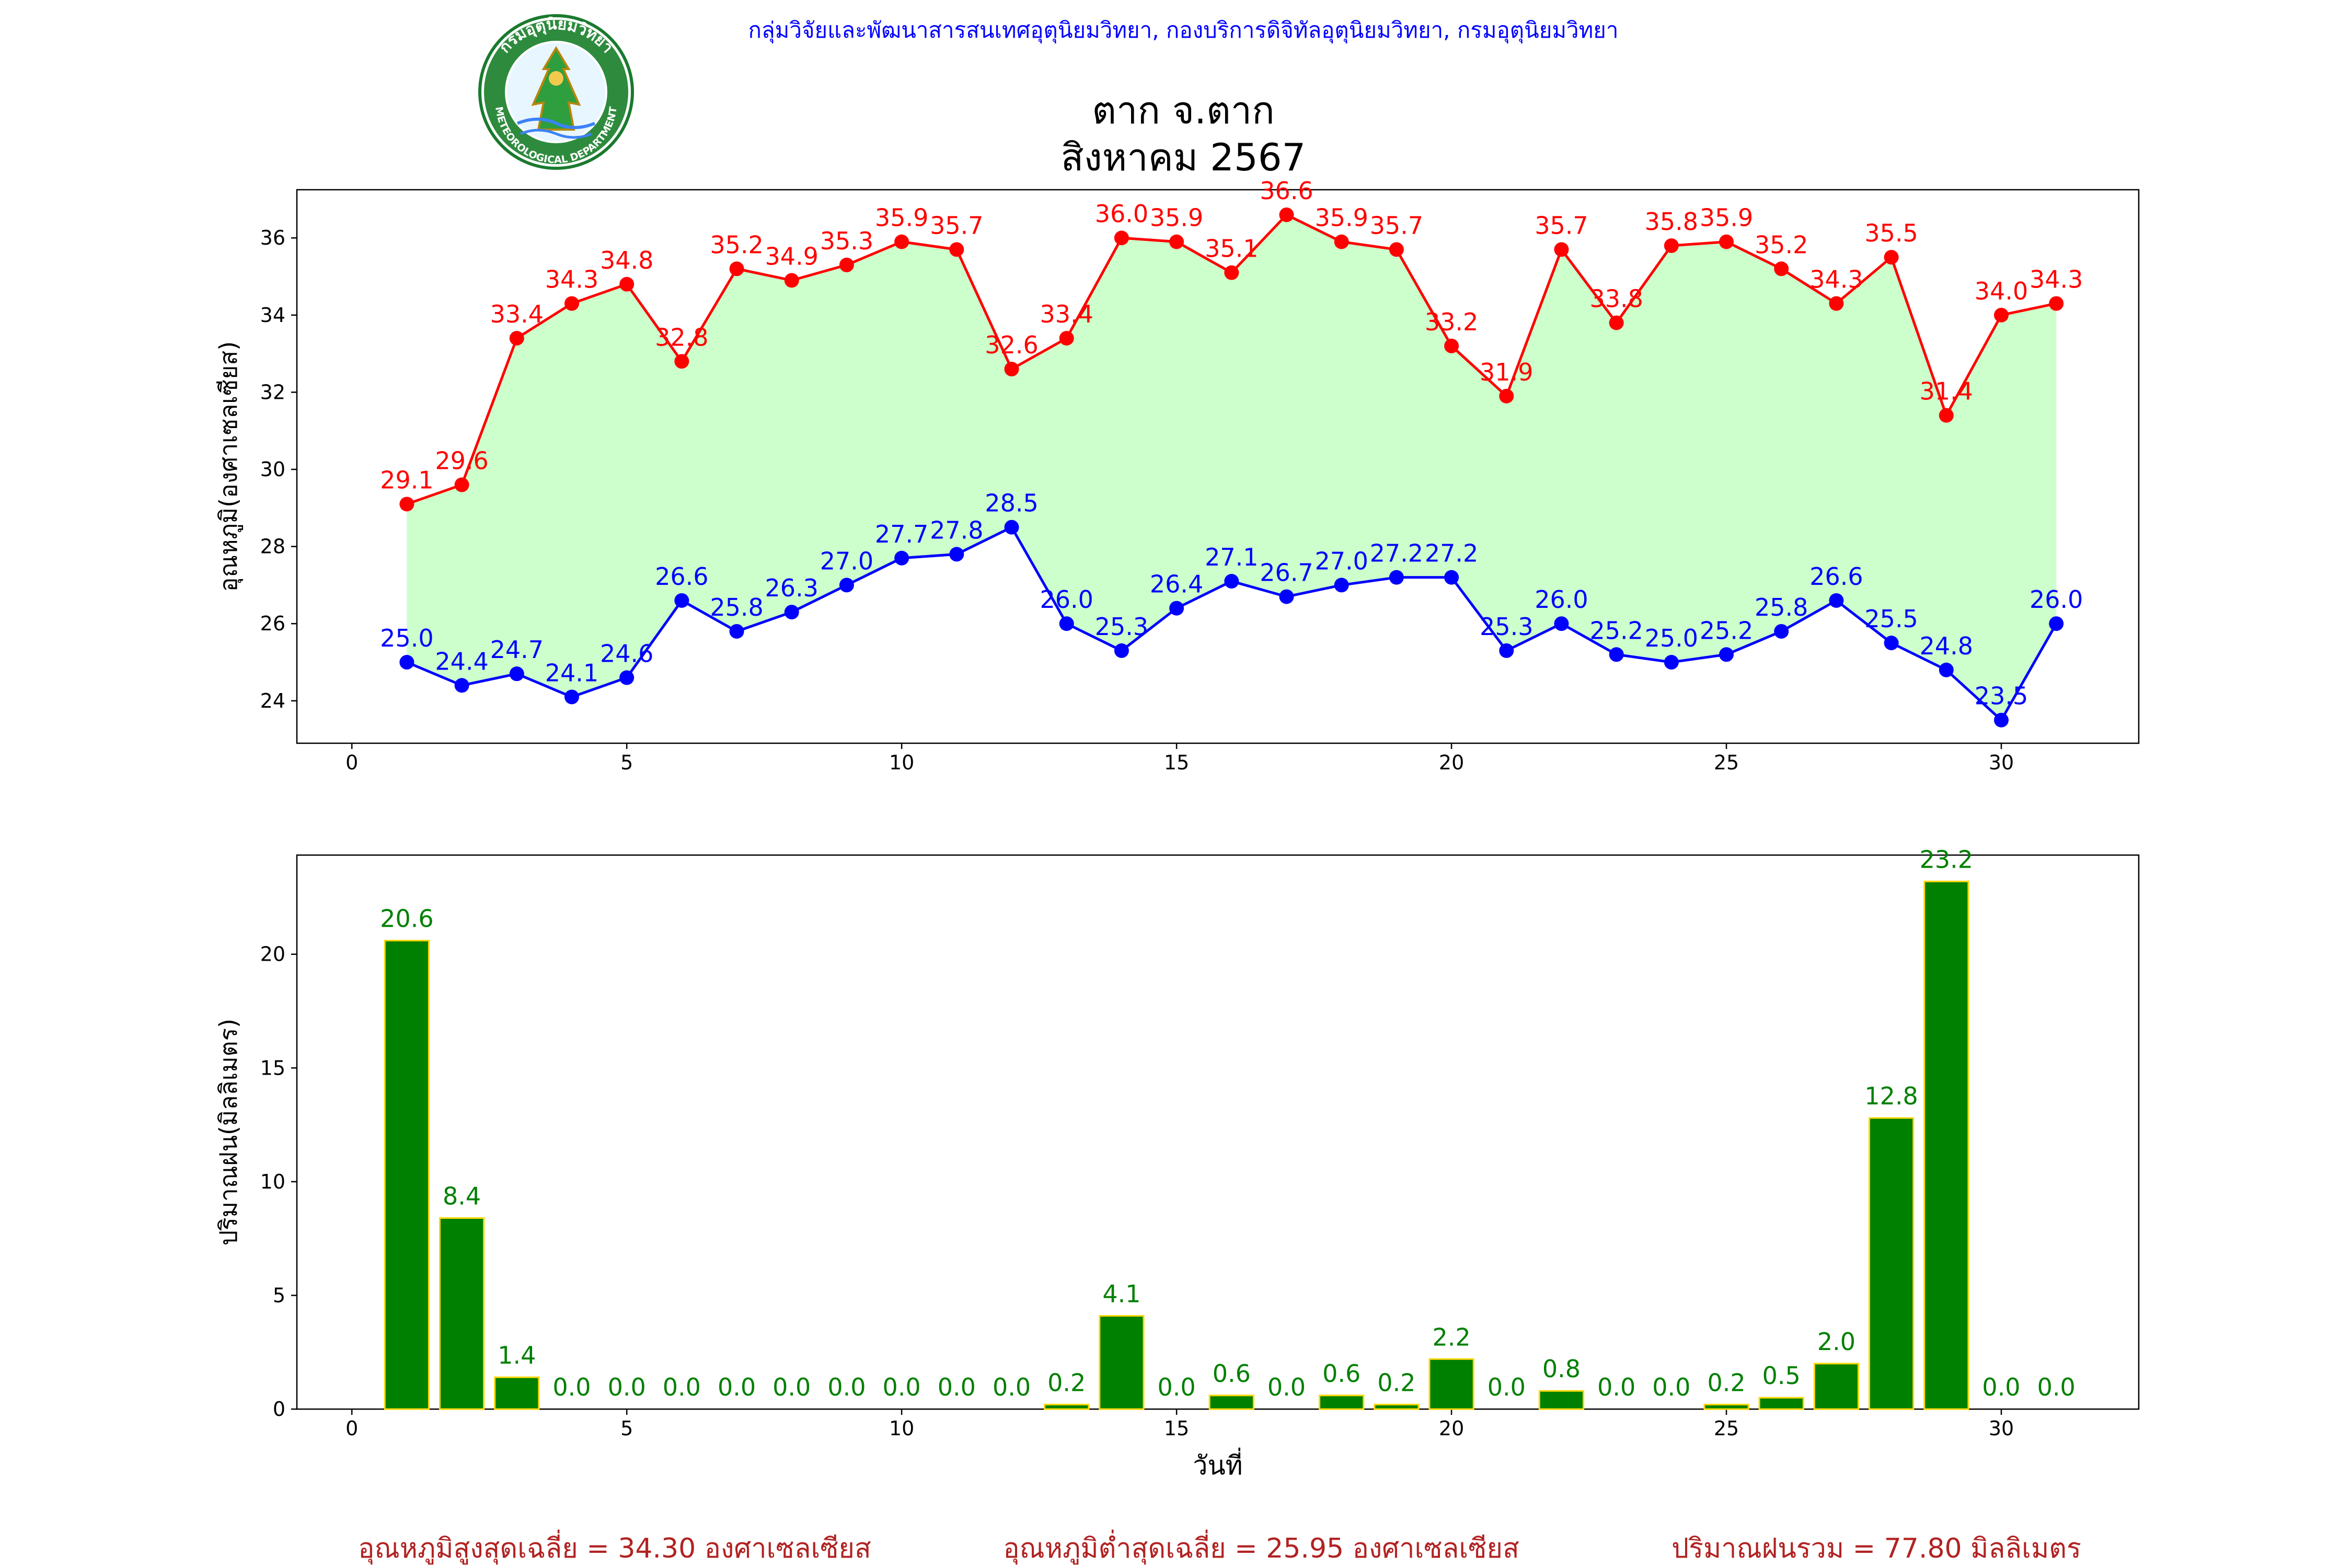  What do you see at coordinates (1671, 221) in the screenshot?
I see `max-temperature-data-label: 35.8` at bounding box center [1671, 221].